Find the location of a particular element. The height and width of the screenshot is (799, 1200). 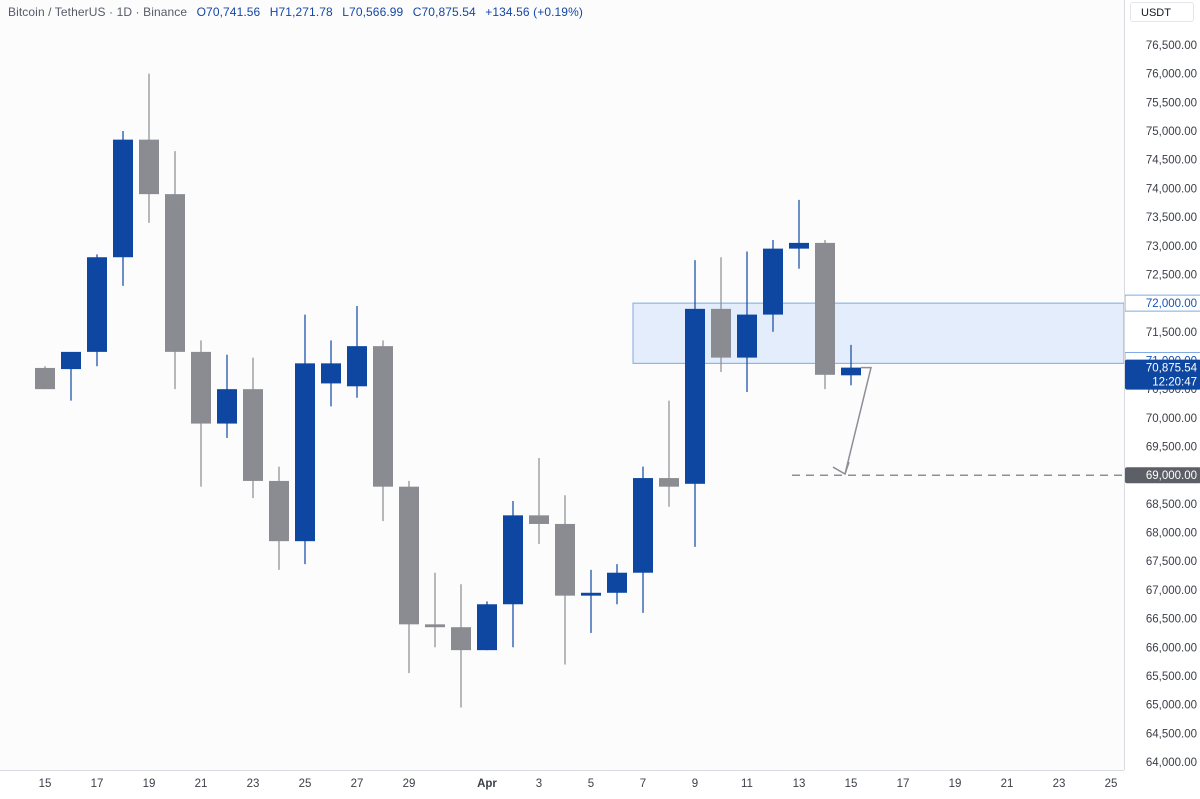

zone-top-label-text: 72,000.00 is located at coordinates (1171, 304).